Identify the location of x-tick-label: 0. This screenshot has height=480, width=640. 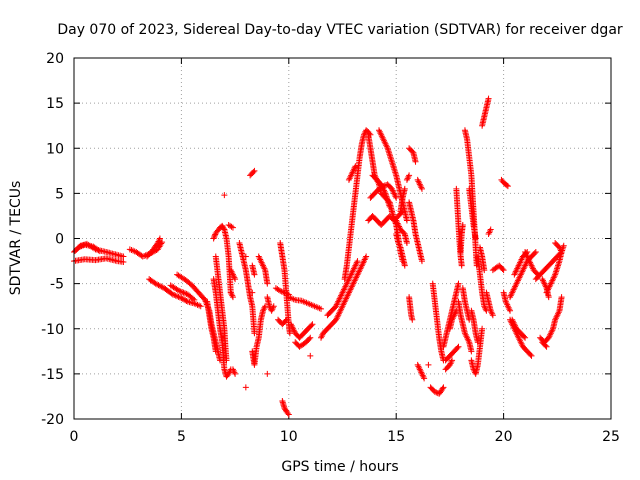
(74, 437).